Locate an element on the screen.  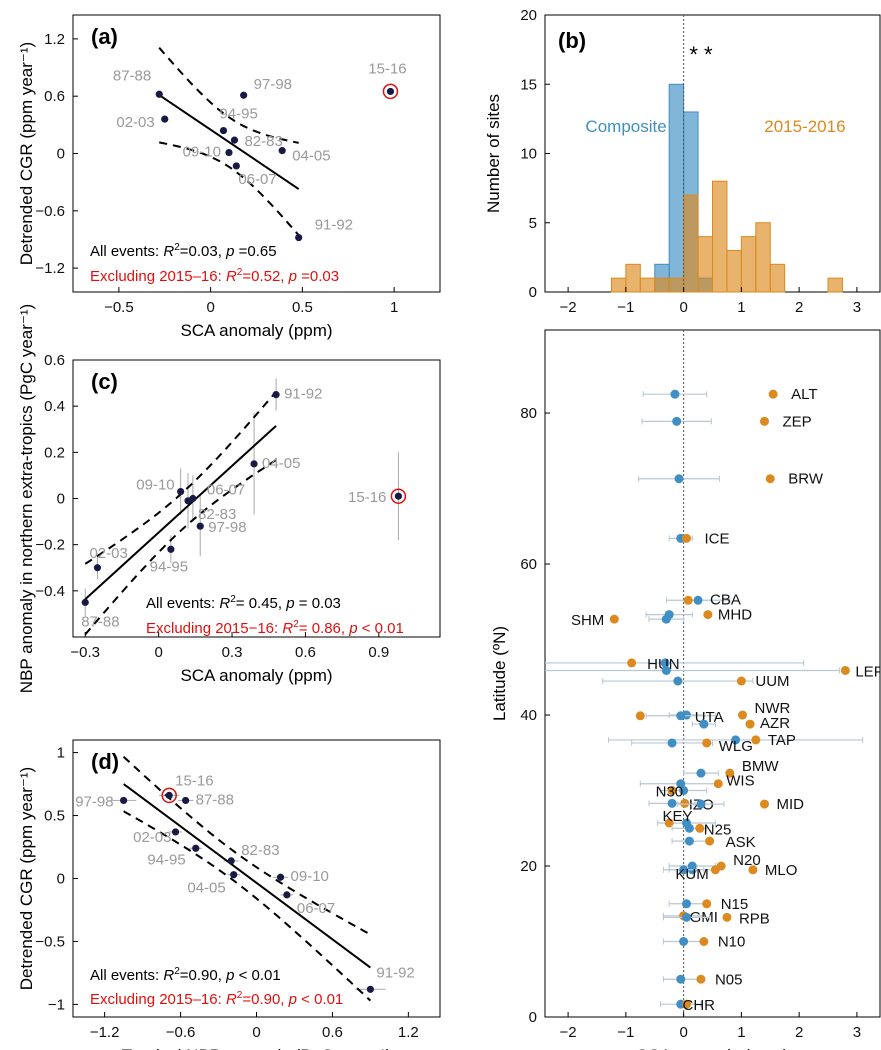
site-label: SHM is located at coordinates (587, 620).